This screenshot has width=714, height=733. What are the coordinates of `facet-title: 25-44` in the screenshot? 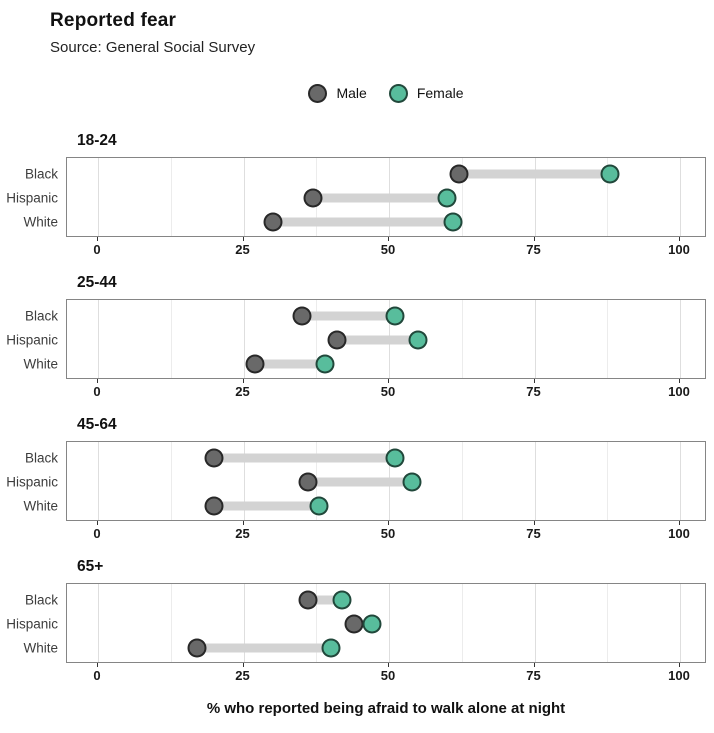 It's located at (97, 282).